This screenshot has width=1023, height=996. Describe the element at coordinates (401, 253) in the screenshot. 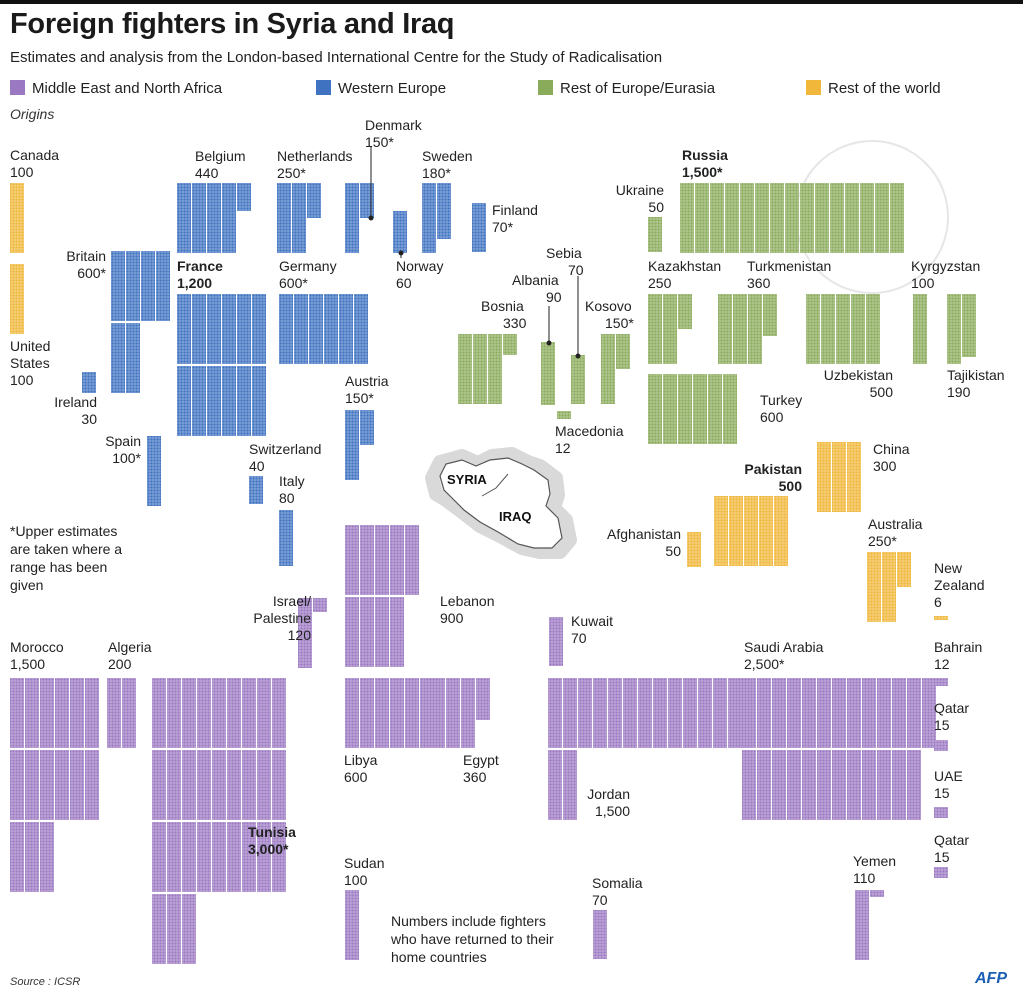

I see `leader-dot-norway` at that location.